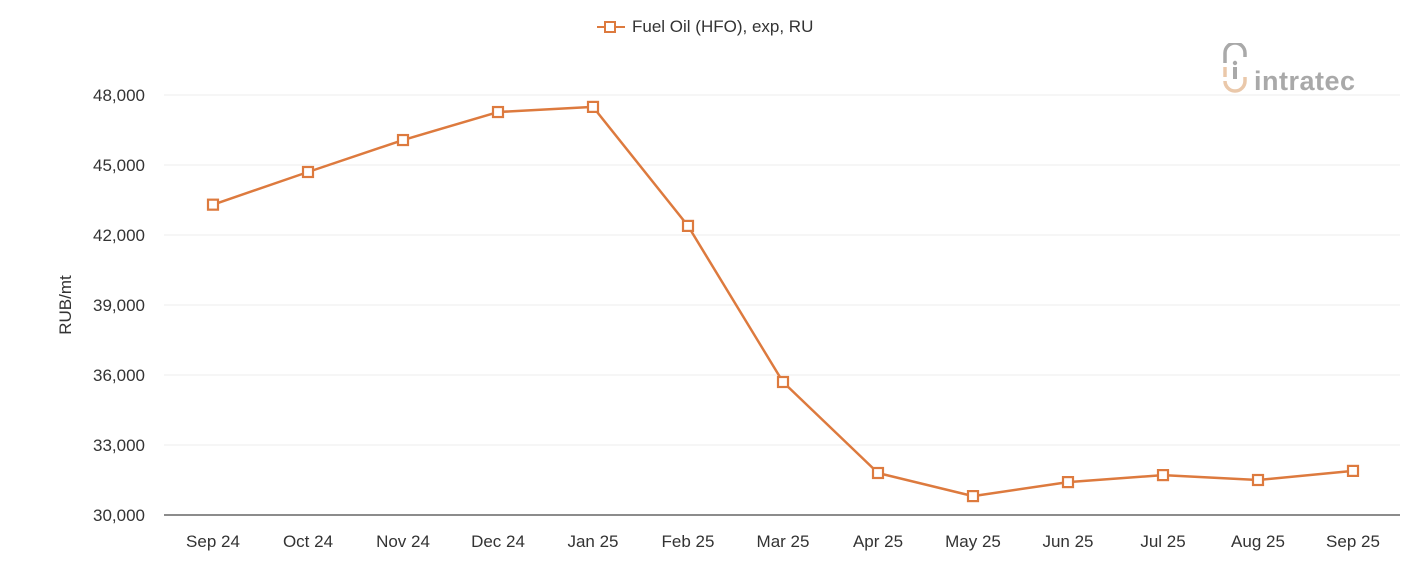 This screenshot has width=1401, height=561. Describe the element at coordinates (723, 26) in the screenshot. I see `legend-label: Fuel Oil (HFO), exp, RU` at that location.